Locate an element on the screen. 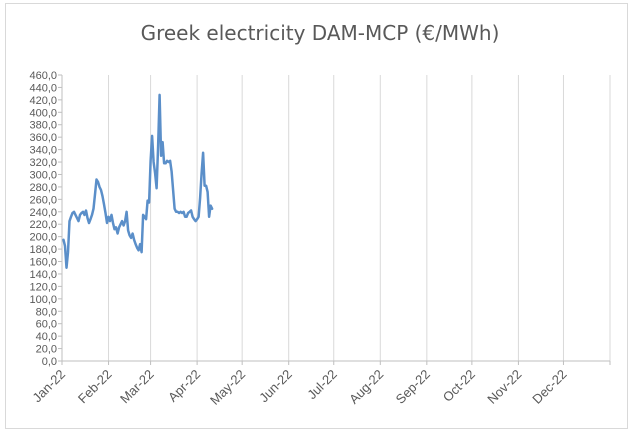  x-tick-label: Mar-22 is located at coordinates (137, 387).